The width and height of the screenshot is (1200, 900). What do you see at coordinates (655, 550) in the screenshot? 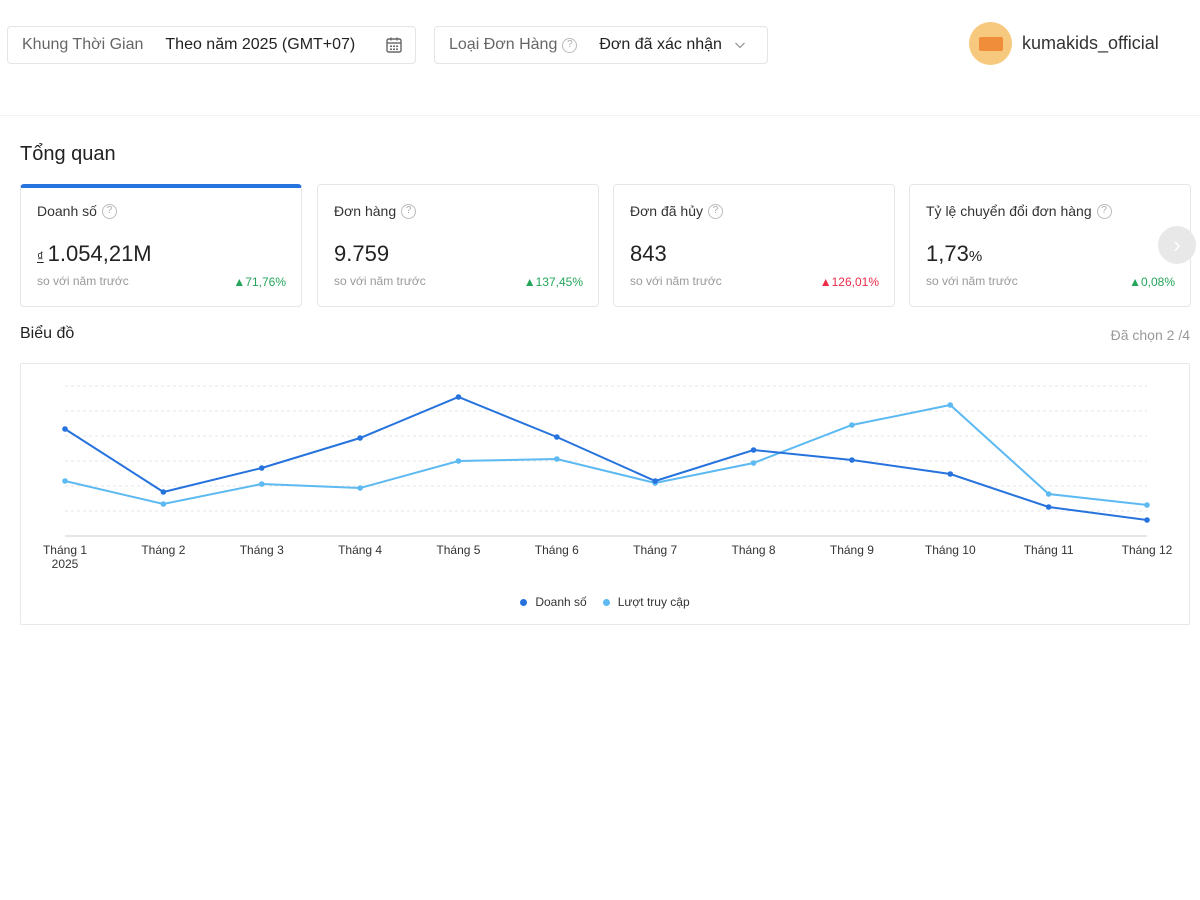
I see `x-tick-label: Tháng 7` at bounding box center [655, 550].